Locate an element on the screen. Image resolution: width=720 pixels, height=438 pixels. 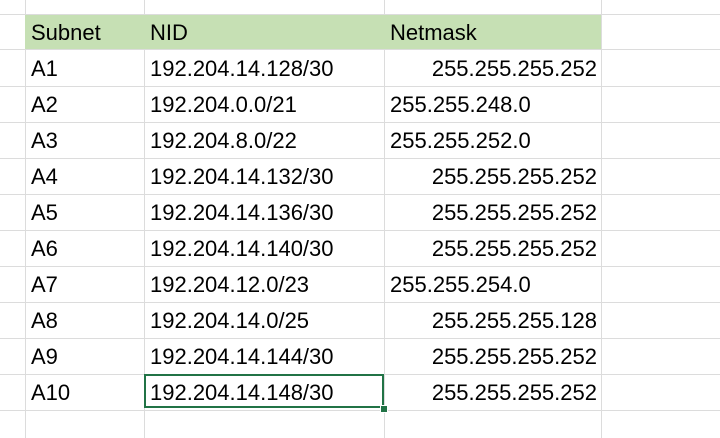
subnet-cell: A5 is located at coordinates (44, 212).